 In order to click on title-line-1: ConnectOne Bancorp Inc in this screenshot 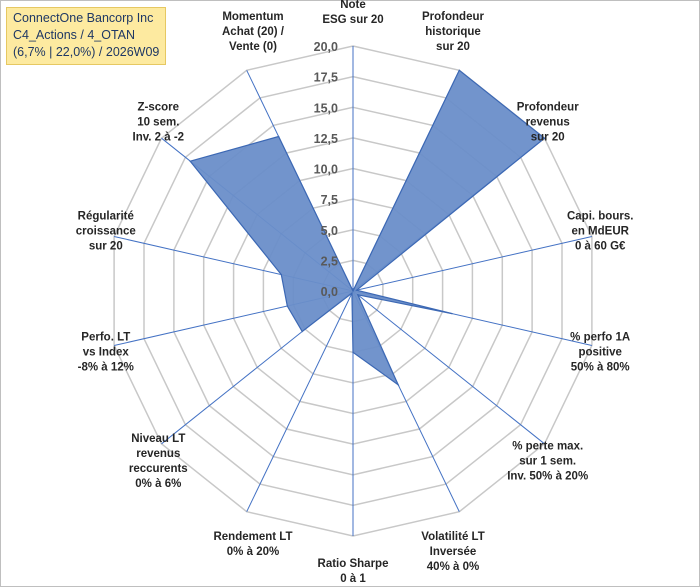, I will do `click(83, 18)`.